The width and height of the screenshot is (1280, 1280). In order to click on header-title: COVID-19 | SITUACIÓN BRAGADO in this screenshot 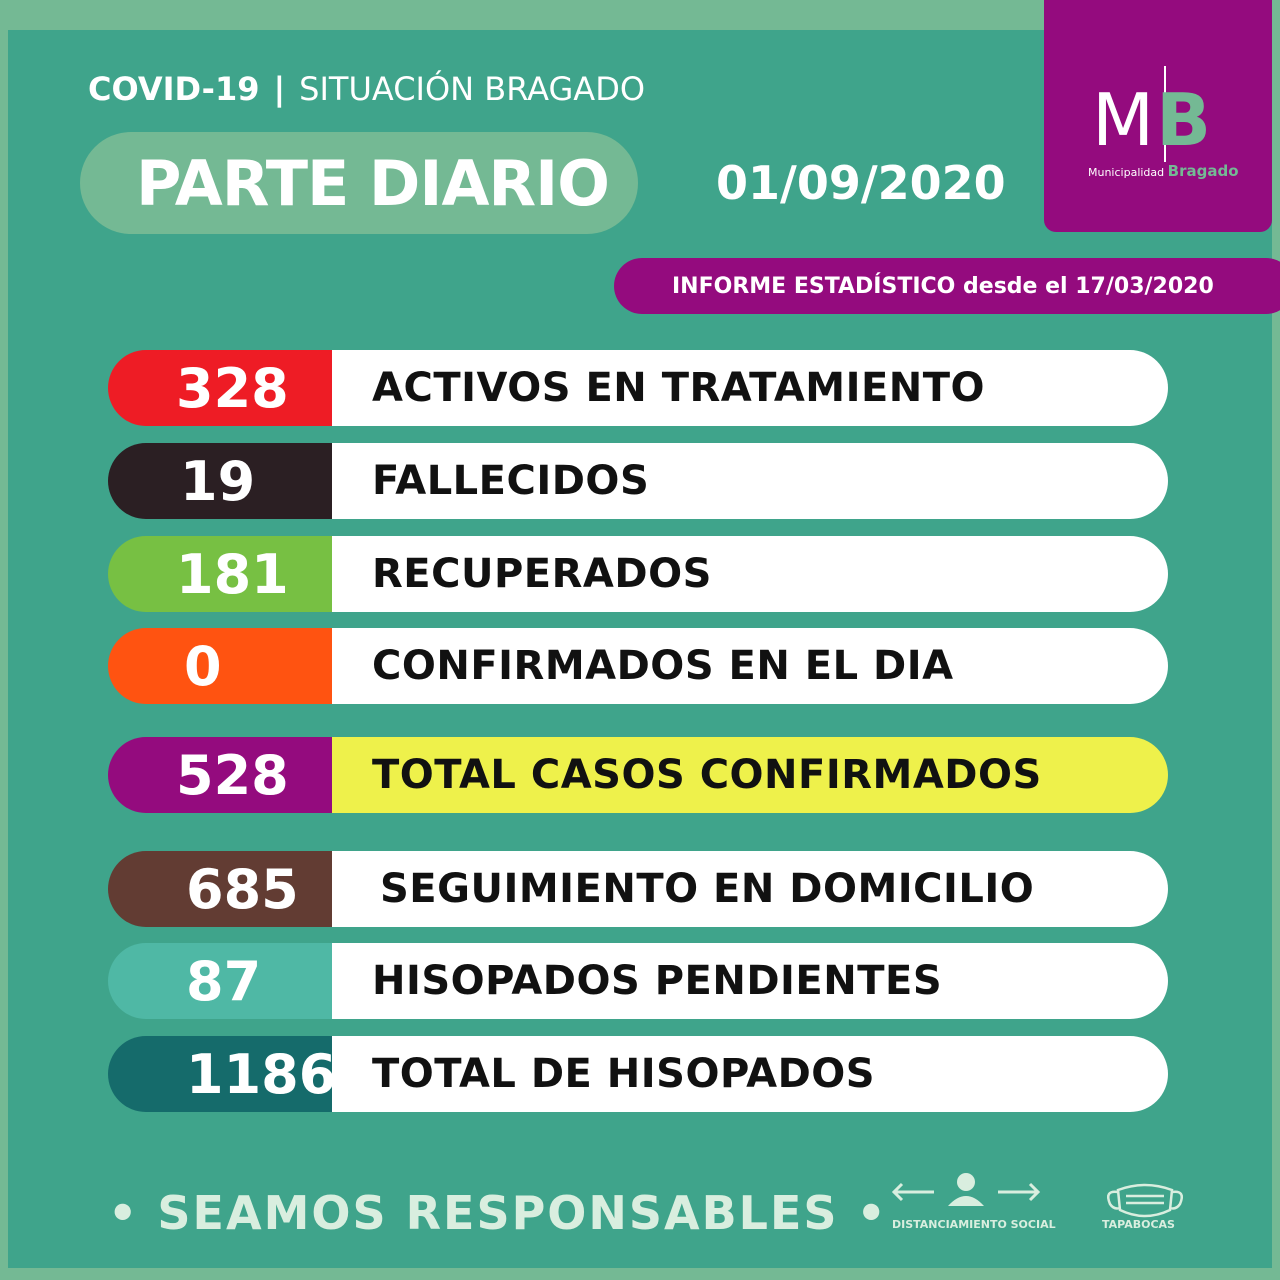, I will do `click(366, 89)`.